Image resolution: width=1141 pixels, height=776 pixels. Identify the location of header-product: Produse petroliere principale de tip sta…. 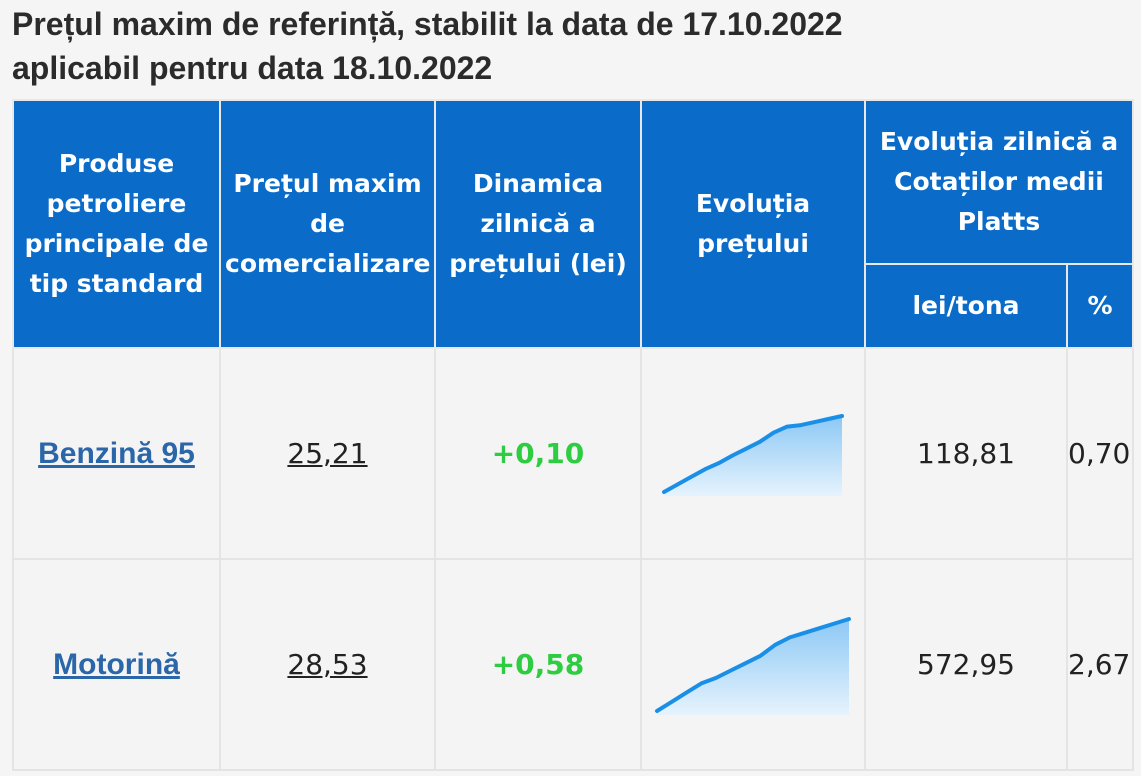
(116, 224).